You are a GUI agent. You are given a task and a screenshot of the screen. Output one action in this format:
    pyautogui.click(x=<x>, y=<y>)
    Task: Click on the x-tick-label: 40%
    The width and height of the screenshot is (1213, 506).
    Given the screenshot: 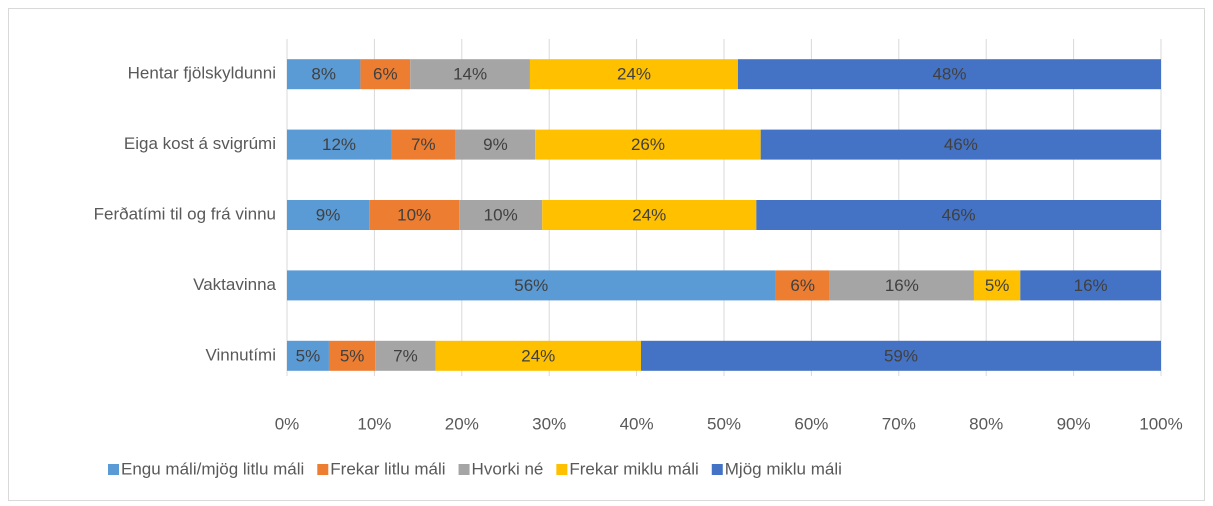 What is the action you would take?
    pyautogui.click(x=637, y=423)
    